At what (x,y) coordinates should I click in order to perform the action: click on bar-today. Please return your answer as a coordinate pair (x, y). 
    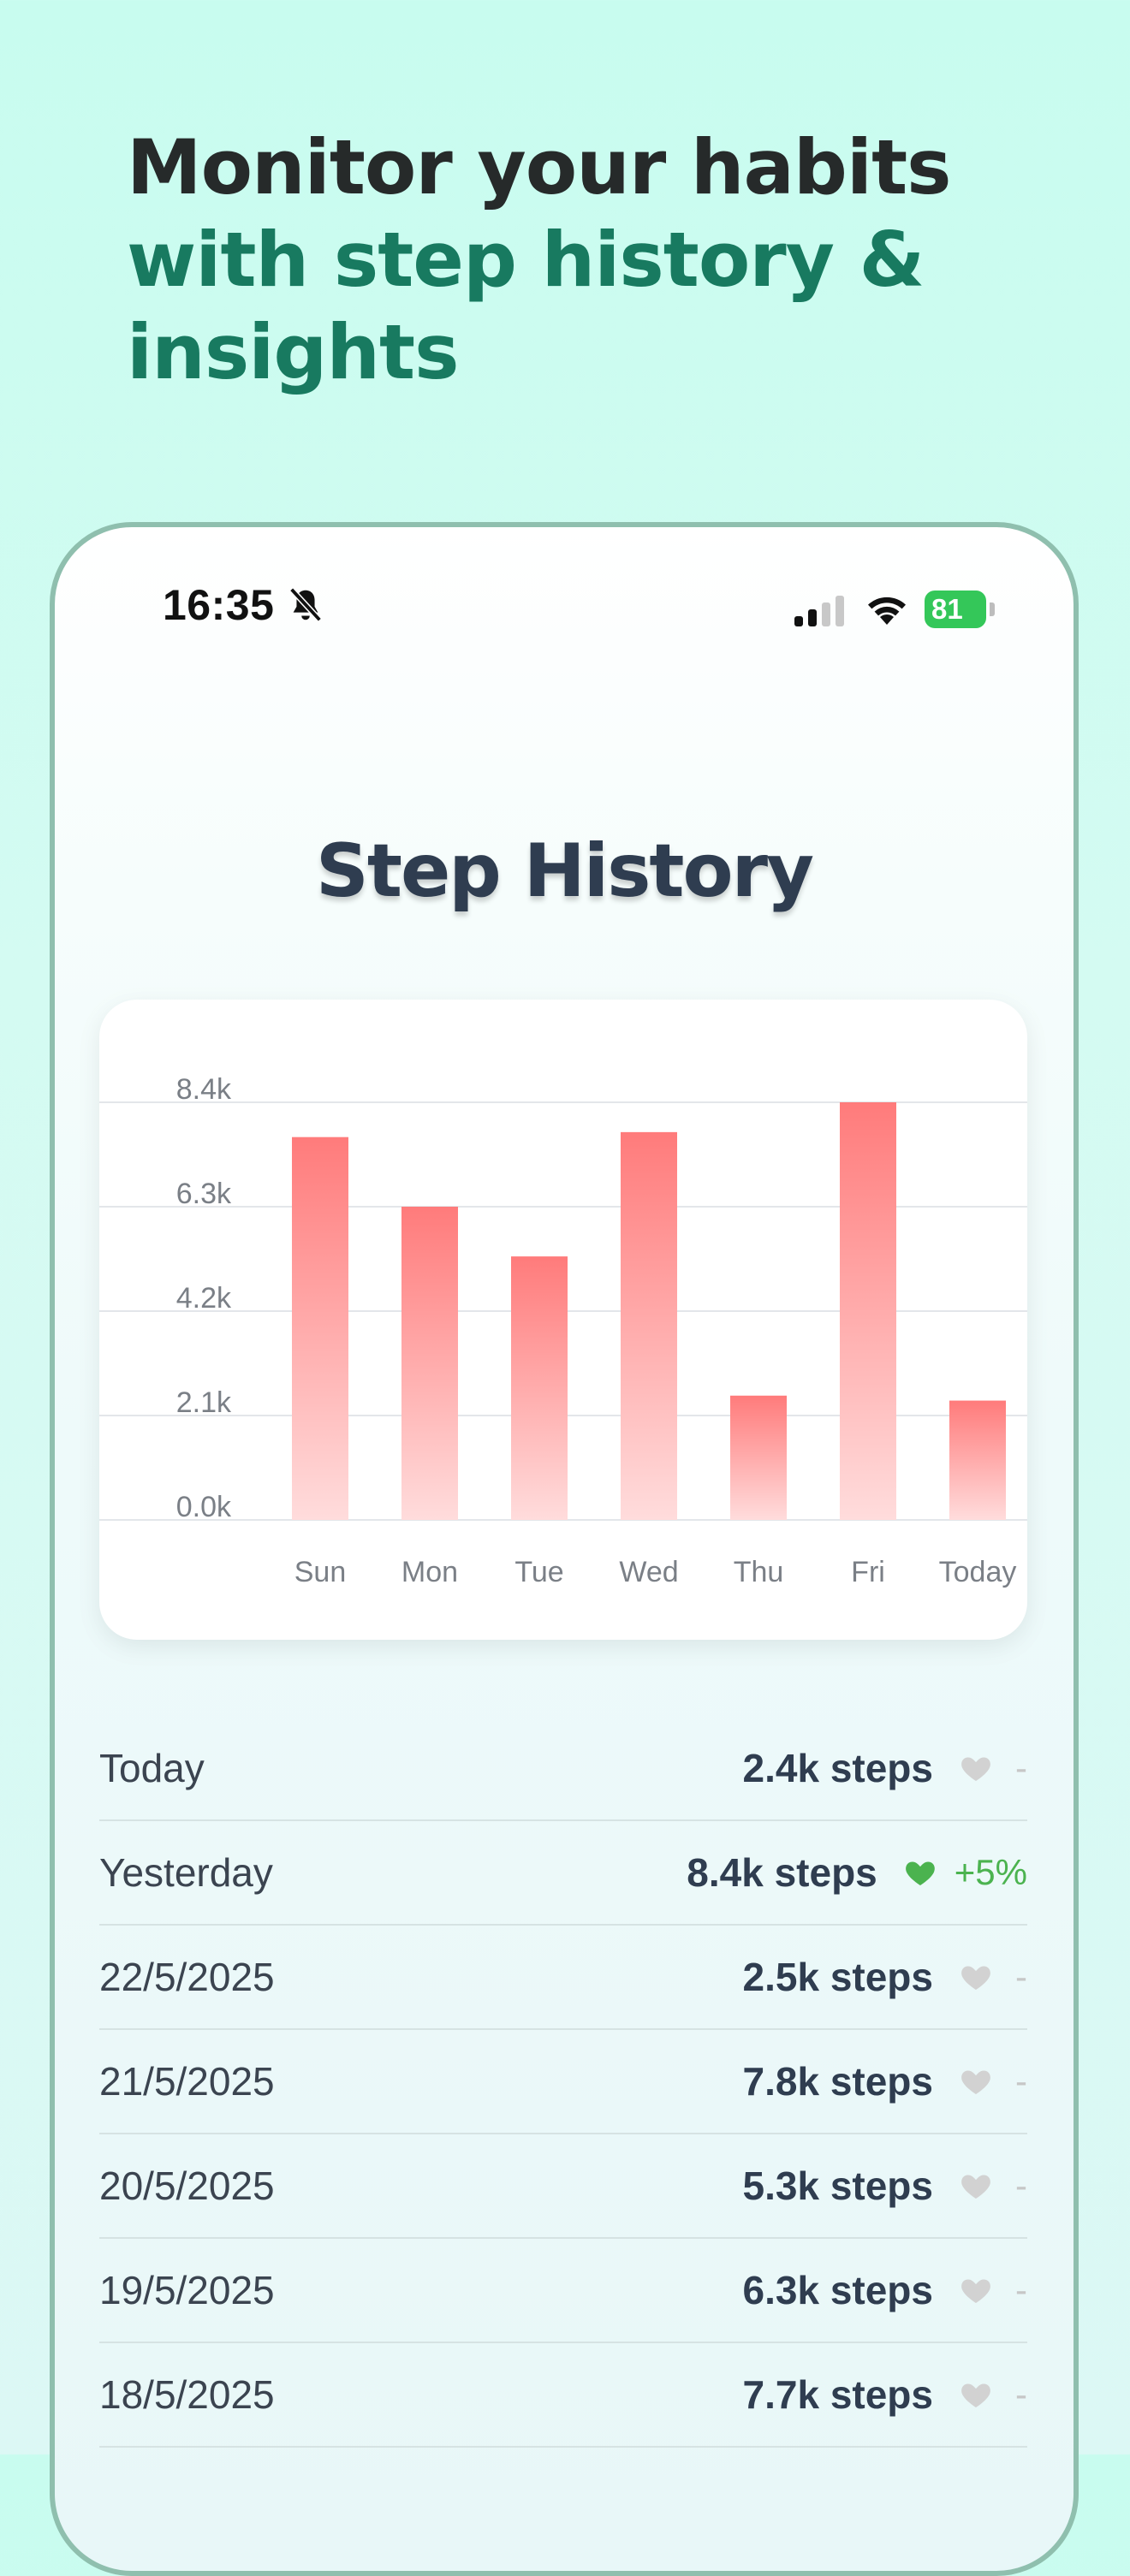
    Looking at the image, I should click on (977, 1460).